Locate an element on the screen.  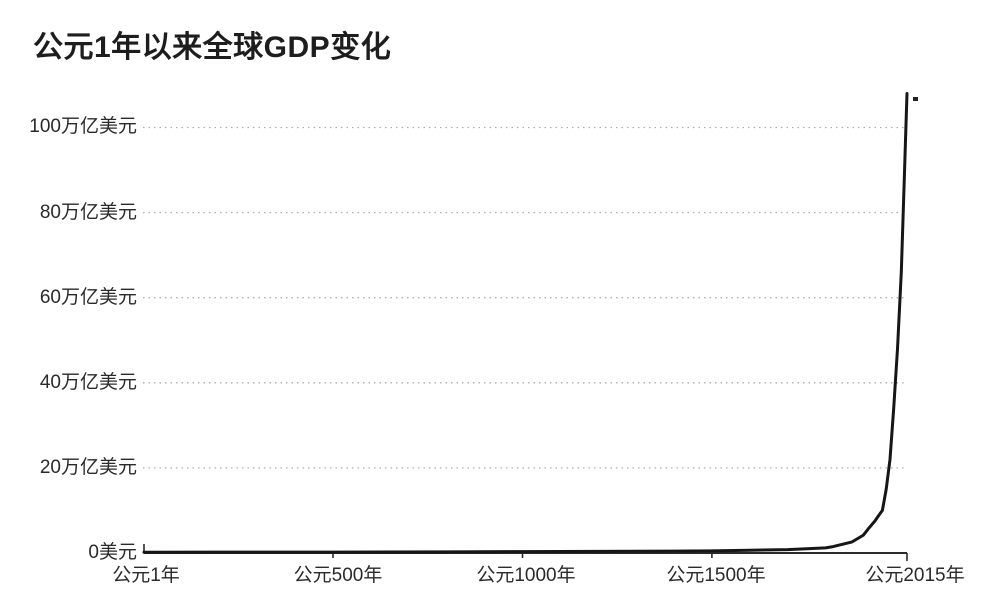
y-tick-label-60: 60万亿美元 is located at coordinates (88, 297).